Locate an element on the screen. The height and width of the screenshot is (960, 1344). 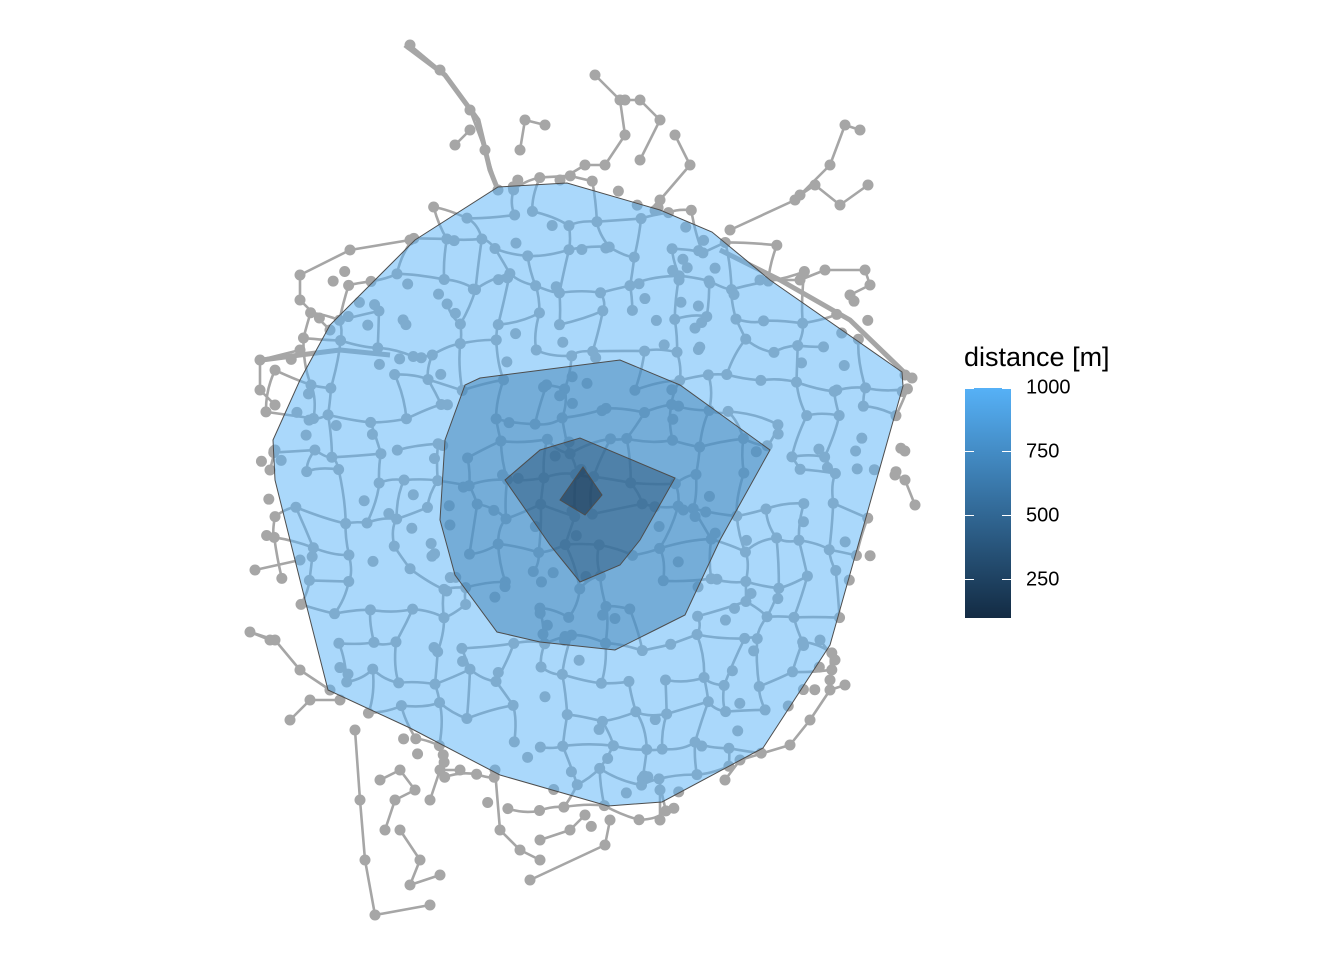
legend-tick-label: 500 is located at coordinates (1043, 515).